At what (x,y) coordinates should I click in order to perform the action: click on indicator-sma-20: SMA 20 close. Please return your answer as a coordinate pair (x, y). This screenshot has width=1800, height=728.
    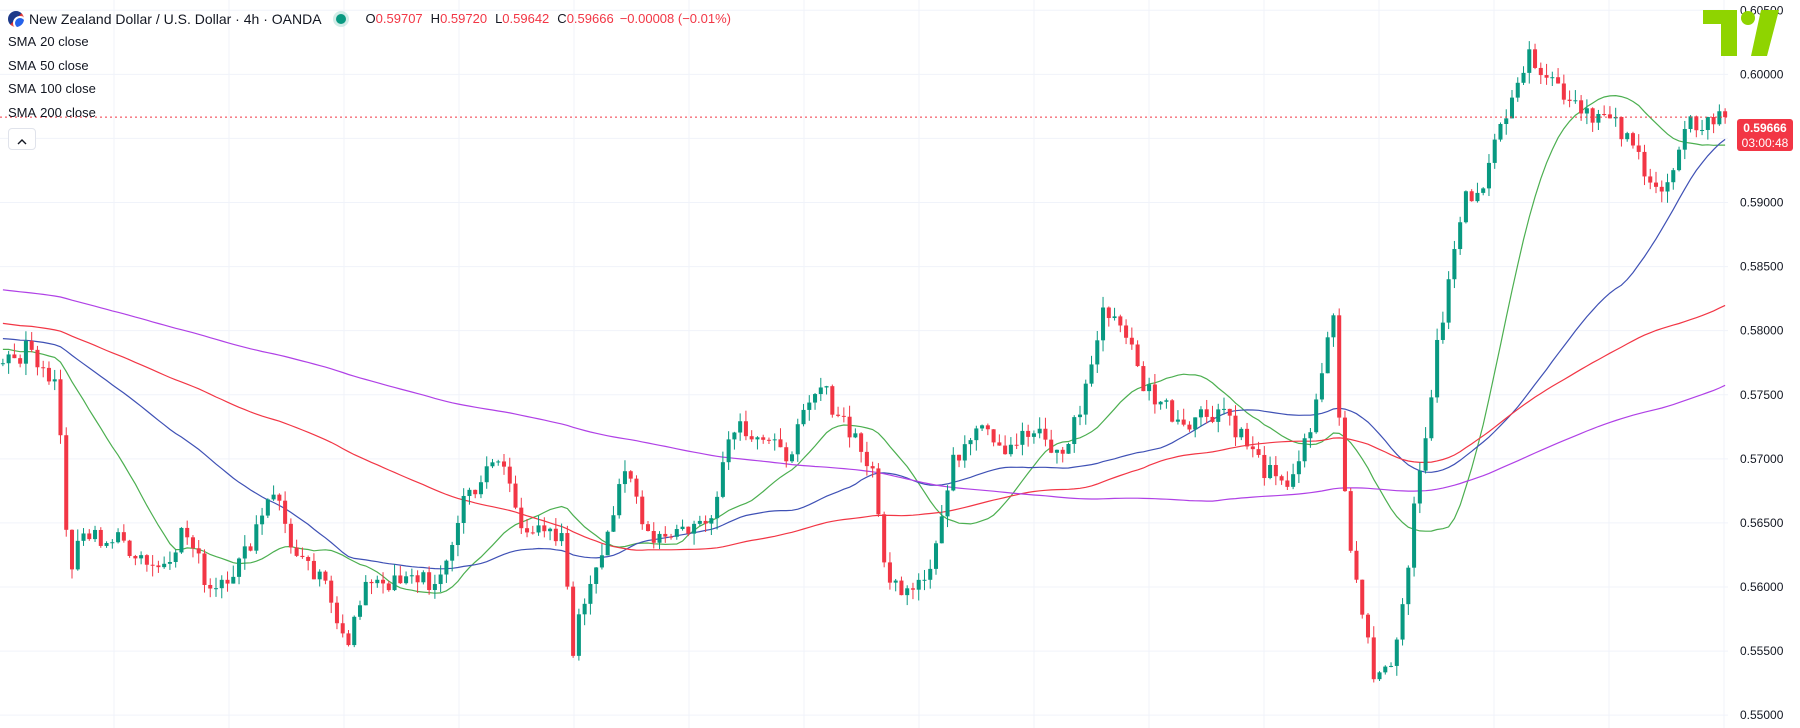
    Looking at the image, I should click on (369, 42).